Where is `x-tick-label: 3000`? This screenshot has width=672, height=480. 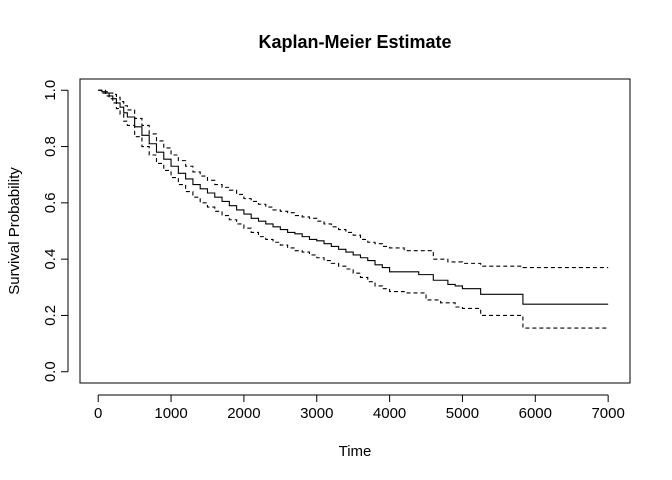 x-tick-label: 3000 is located at coordinates (316, 413).